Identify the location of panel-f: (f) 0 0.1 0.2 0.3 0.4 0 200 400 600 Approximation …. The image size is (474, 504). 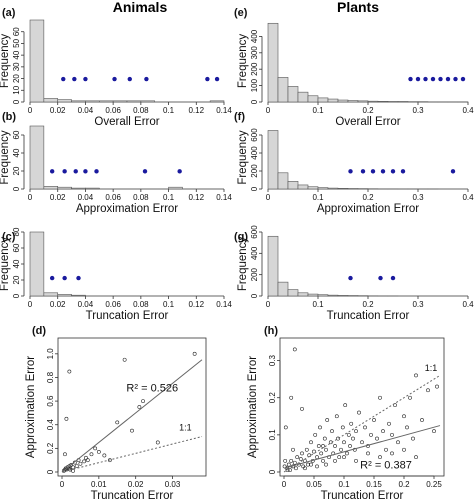
(354, 163).